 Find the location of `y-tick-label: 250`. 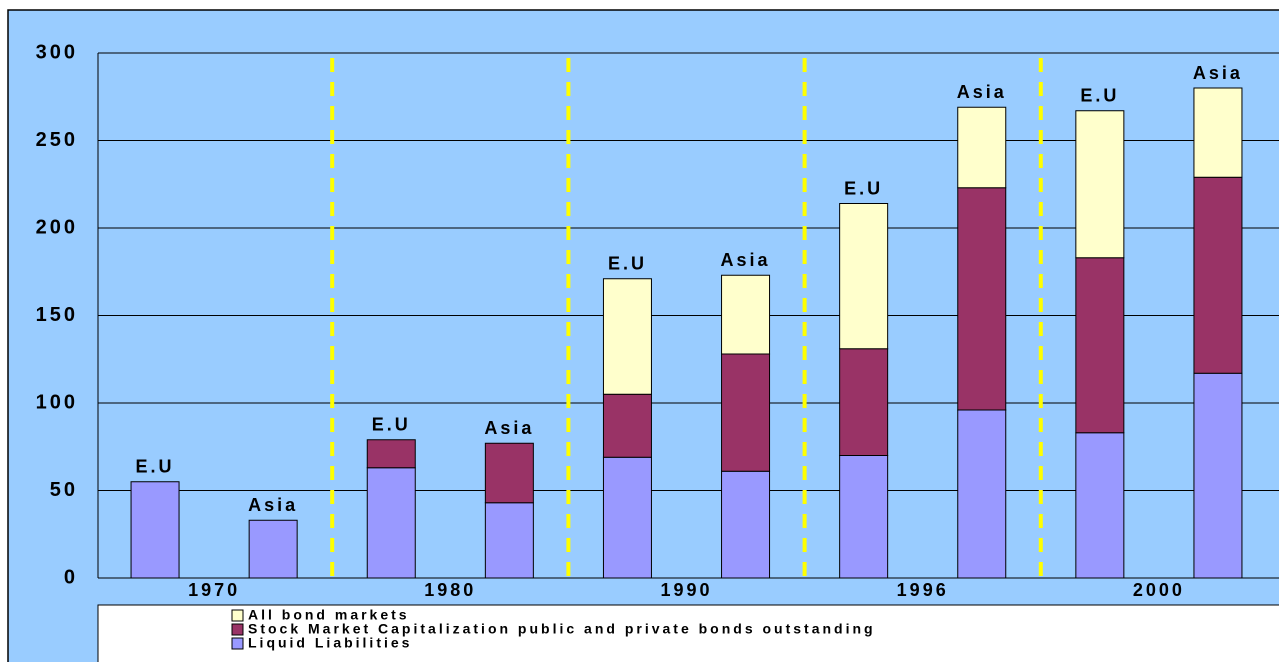

y-tick-label: 250 is located at coordinates (57, 140).